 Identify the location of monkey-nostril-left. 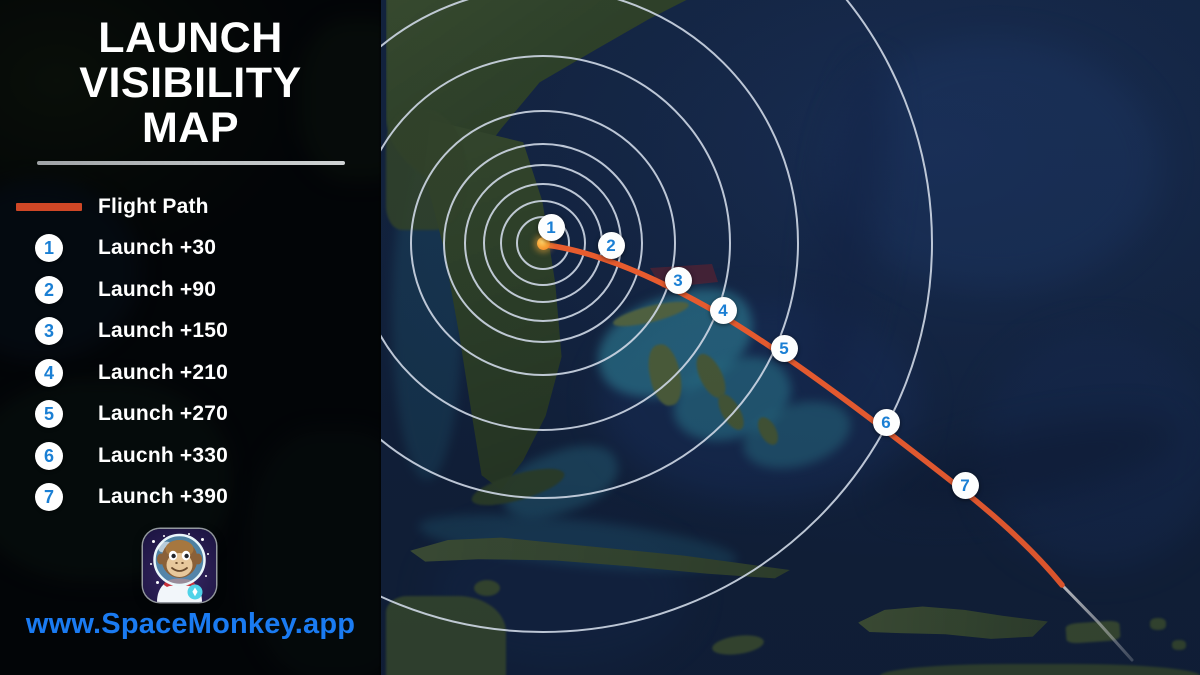
(176, 563).